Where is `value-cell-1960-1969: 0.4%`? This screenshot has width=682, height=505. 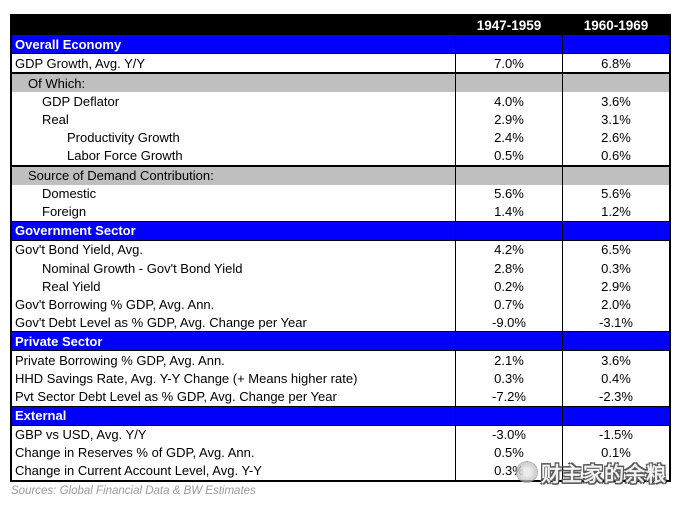 value-cell-1960-1969: 0.4% is located at coordinates (615, 378).